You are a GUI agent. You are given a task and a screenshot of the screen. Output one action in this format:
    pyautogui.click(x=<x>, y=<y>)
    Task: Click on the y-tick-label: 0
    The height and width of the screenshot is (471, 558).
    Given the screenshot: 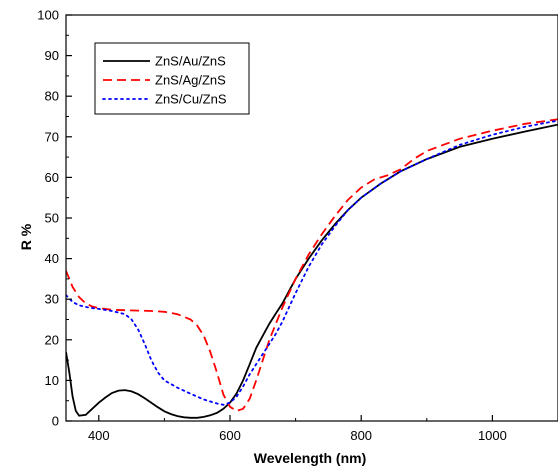 What is the action you would take?
    pyautogui.click(x=55, y=421)
    